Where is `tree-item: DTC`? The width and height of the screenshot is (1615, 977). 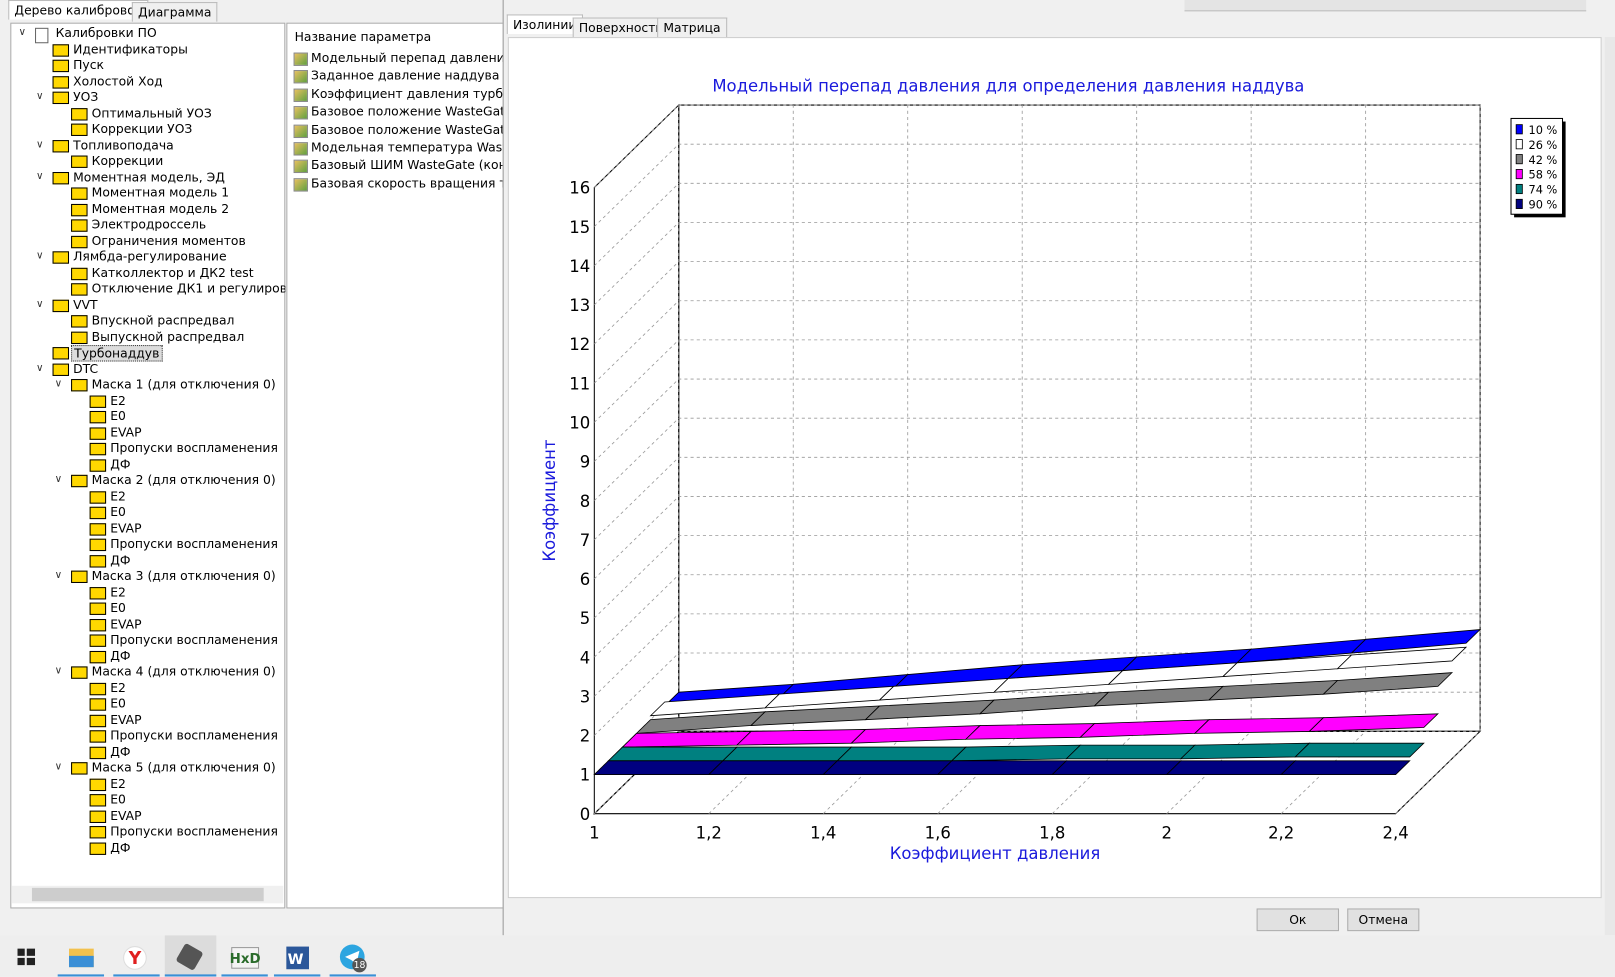 tree-item: DTC is located at coordinates (86, 368).